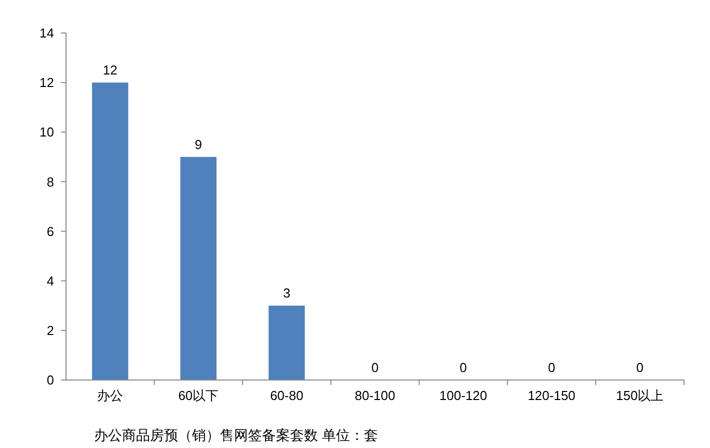  What do you see at coordinates (463, 395) in the screenshot?
I see `x-tick-label: 100-120` at bounding box center [463, 395].